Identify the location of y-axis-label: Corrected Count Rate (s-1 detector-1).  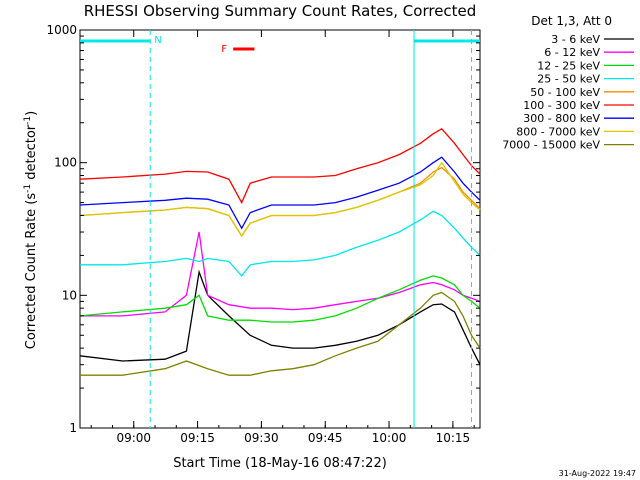
(31, 230).